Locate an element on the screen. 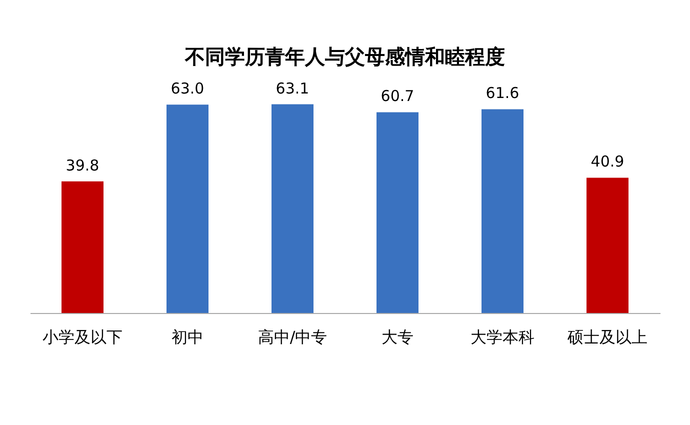  data-label: 63.0 is located at coordinates (187, 89).